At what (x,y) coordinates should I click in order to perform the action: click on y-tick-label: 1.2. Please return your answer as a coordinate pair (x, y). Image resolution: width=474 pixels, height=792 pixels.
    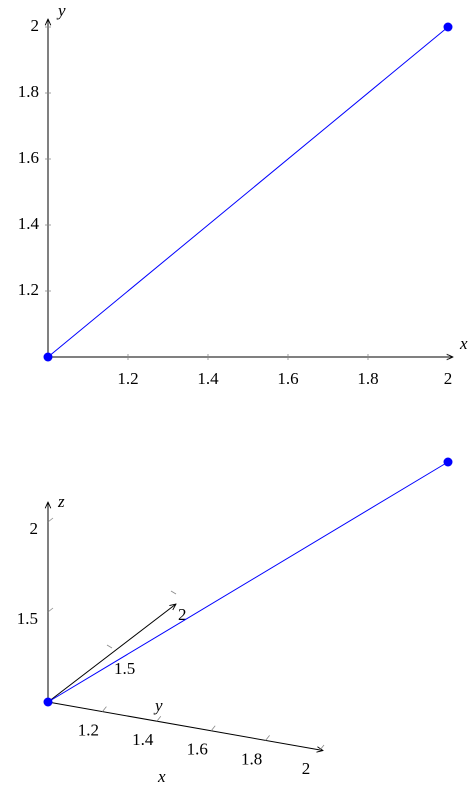
    Looking at the image, I should click on (28, 289).